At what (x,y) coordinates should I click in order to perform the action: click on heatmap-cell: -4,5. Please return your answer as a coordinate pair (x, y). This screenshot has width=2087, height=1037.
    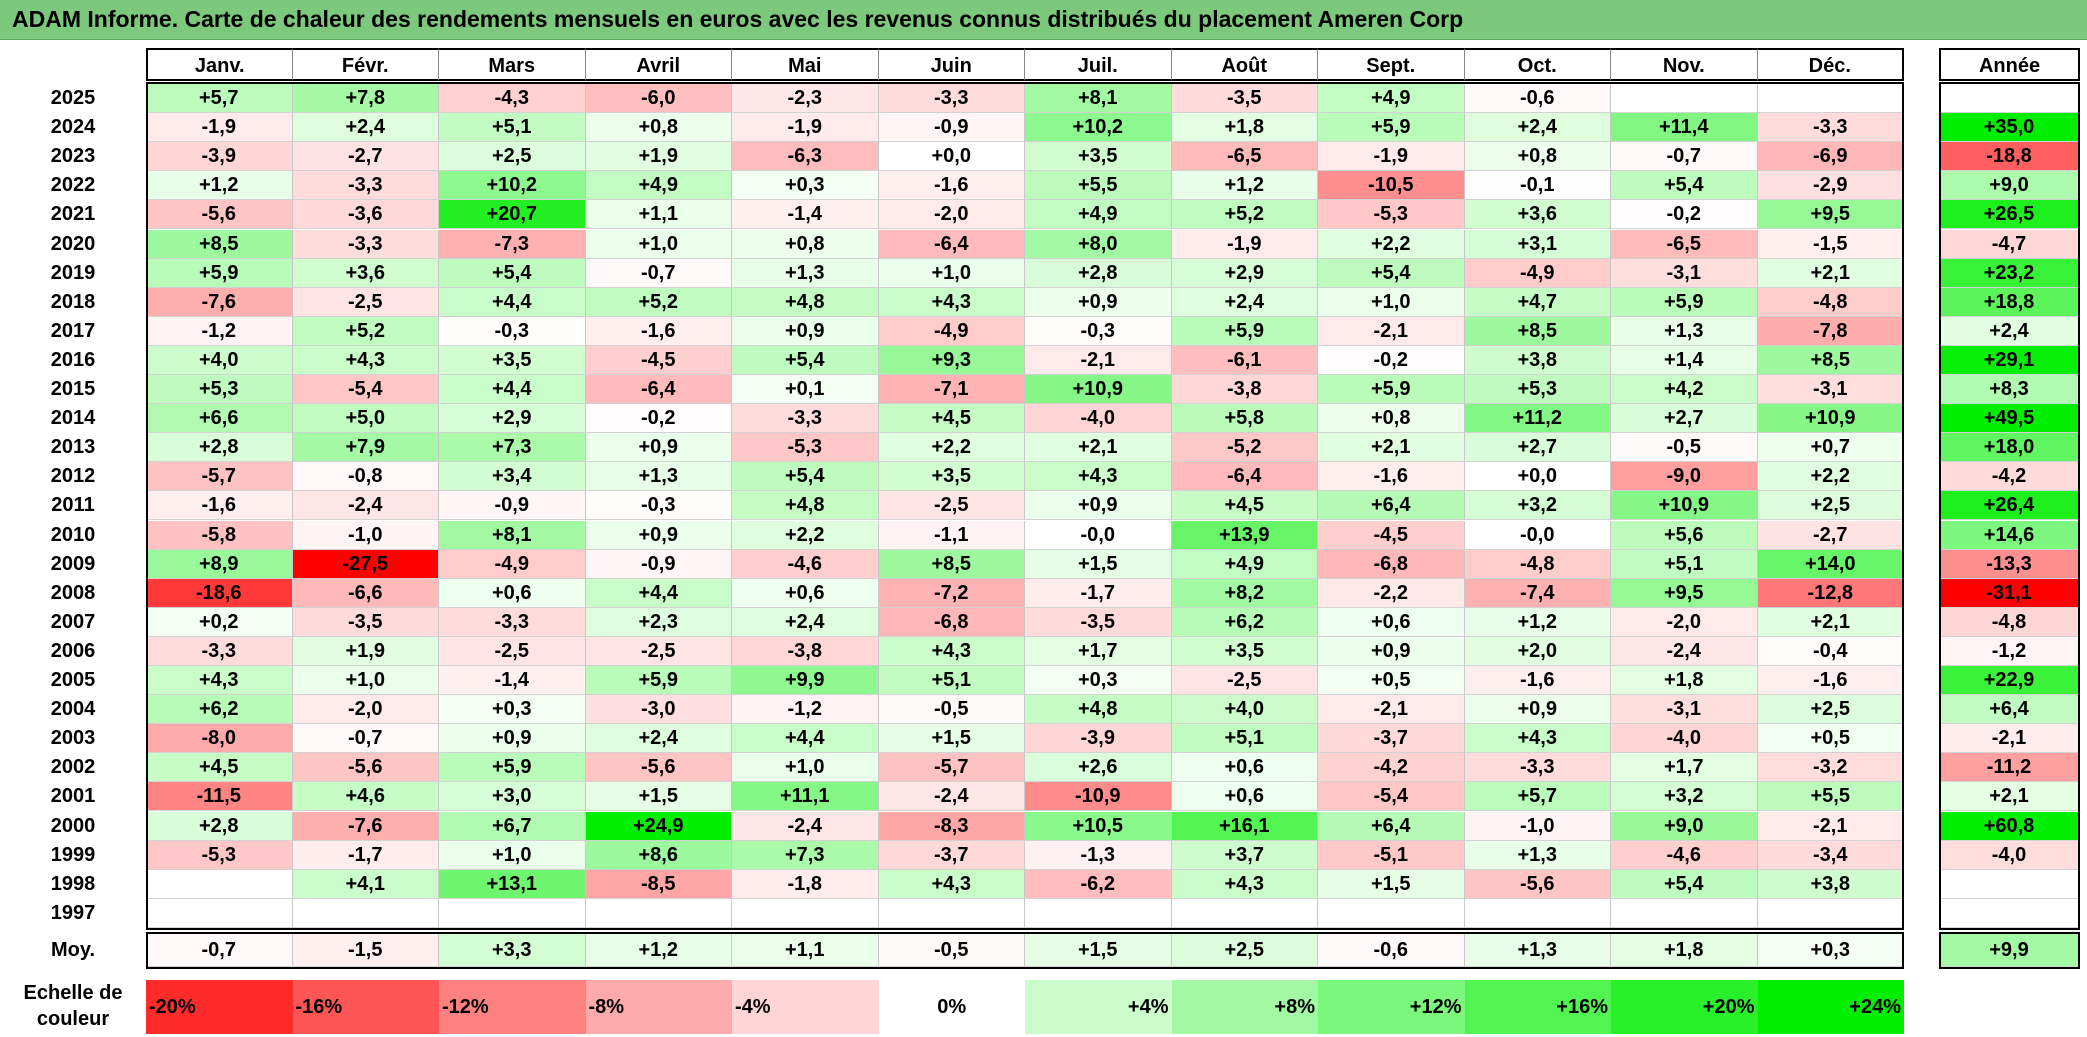
    Looking at the image, I should click on (1391, 535).